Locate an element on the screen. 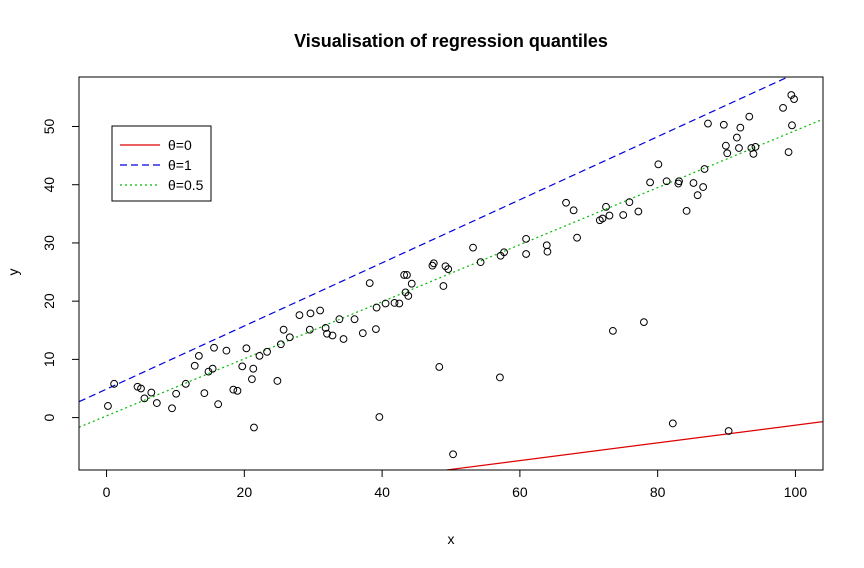 This screenshot has width=864, height=568. y-tick-label: 30 is located at coordinates (49, 243).